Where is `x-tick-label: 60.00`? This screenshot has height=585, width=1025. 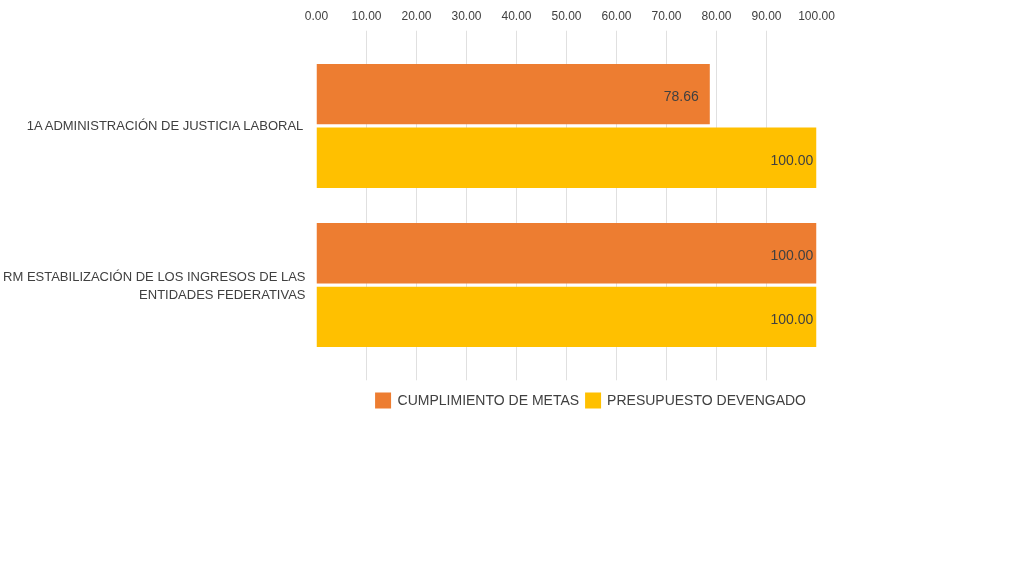 x-tick-label: 60.00 is located at coordinates (616, 15).